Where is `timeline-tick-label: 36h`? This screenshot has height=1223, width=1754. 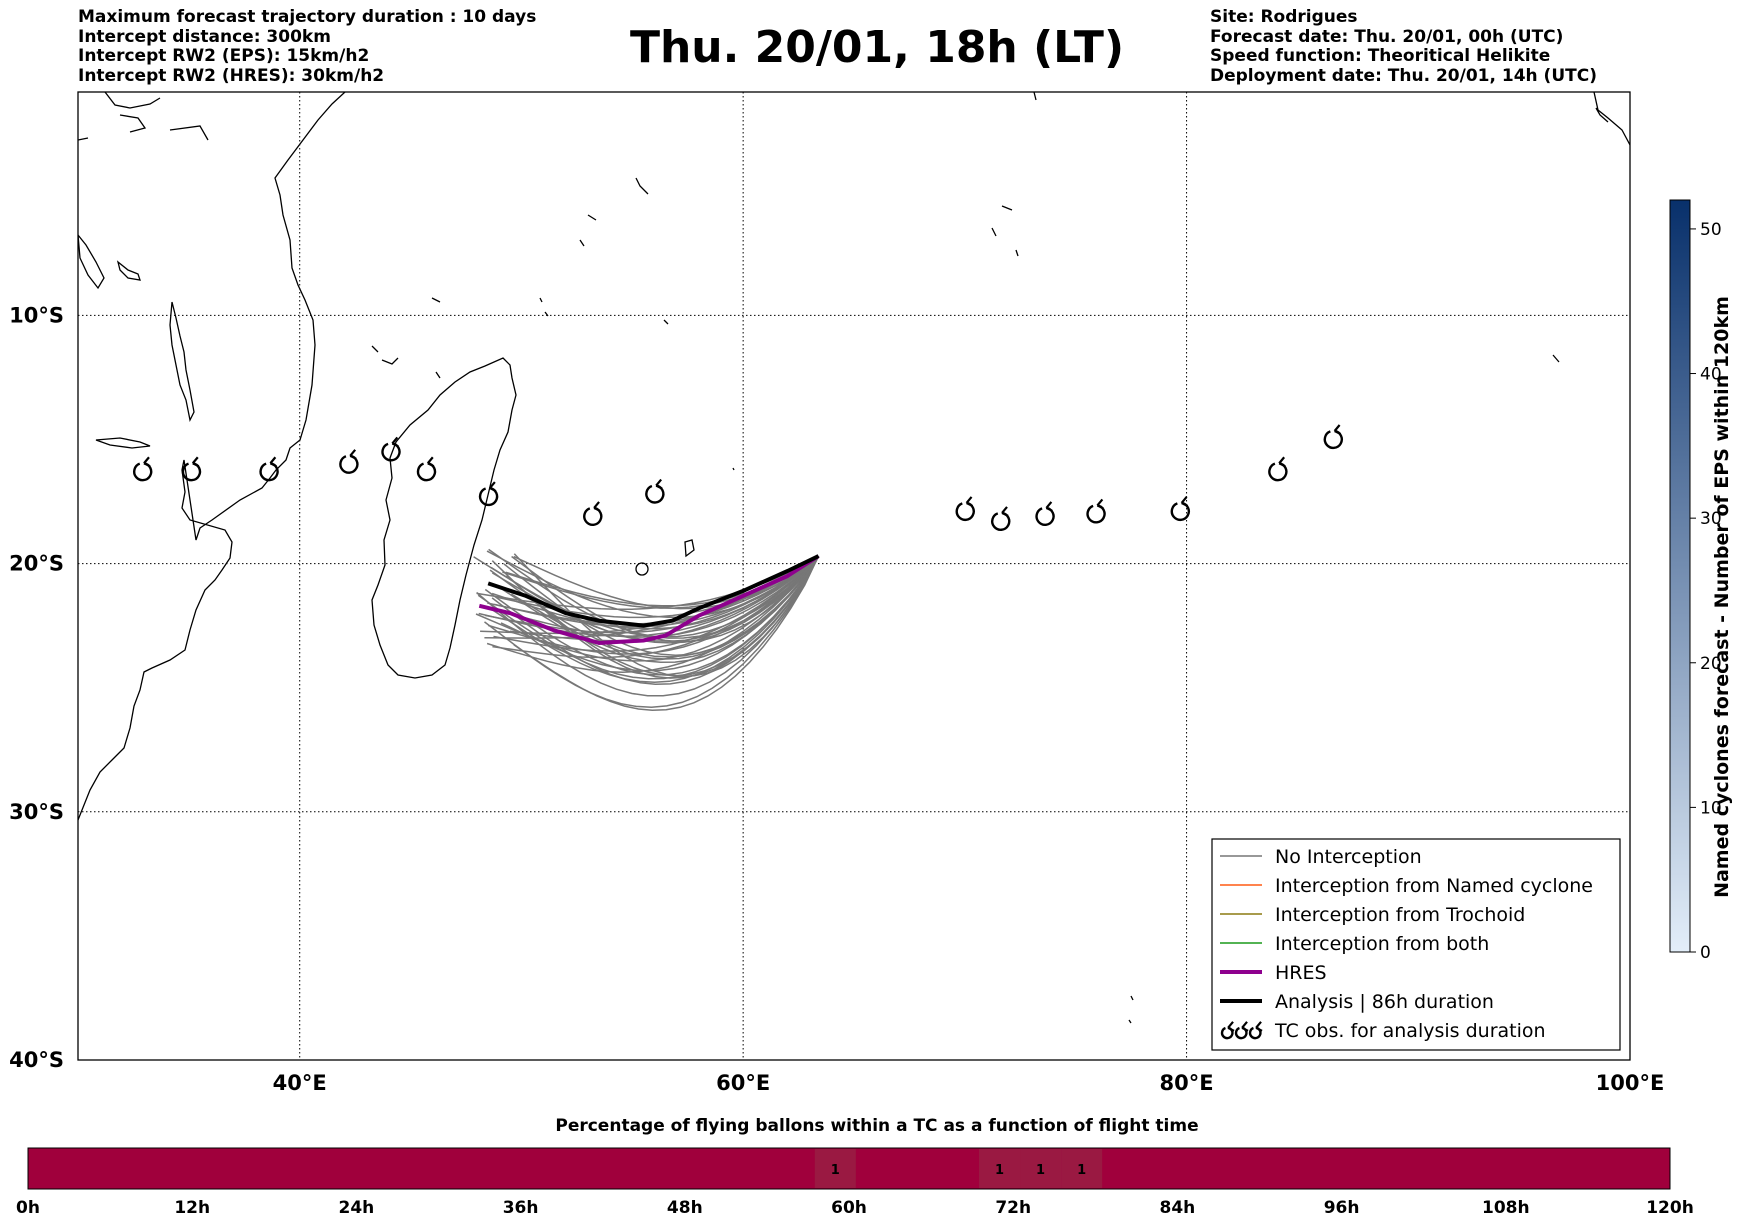 timeline-tick-label: 36h is located at coordinates (521, 1208).